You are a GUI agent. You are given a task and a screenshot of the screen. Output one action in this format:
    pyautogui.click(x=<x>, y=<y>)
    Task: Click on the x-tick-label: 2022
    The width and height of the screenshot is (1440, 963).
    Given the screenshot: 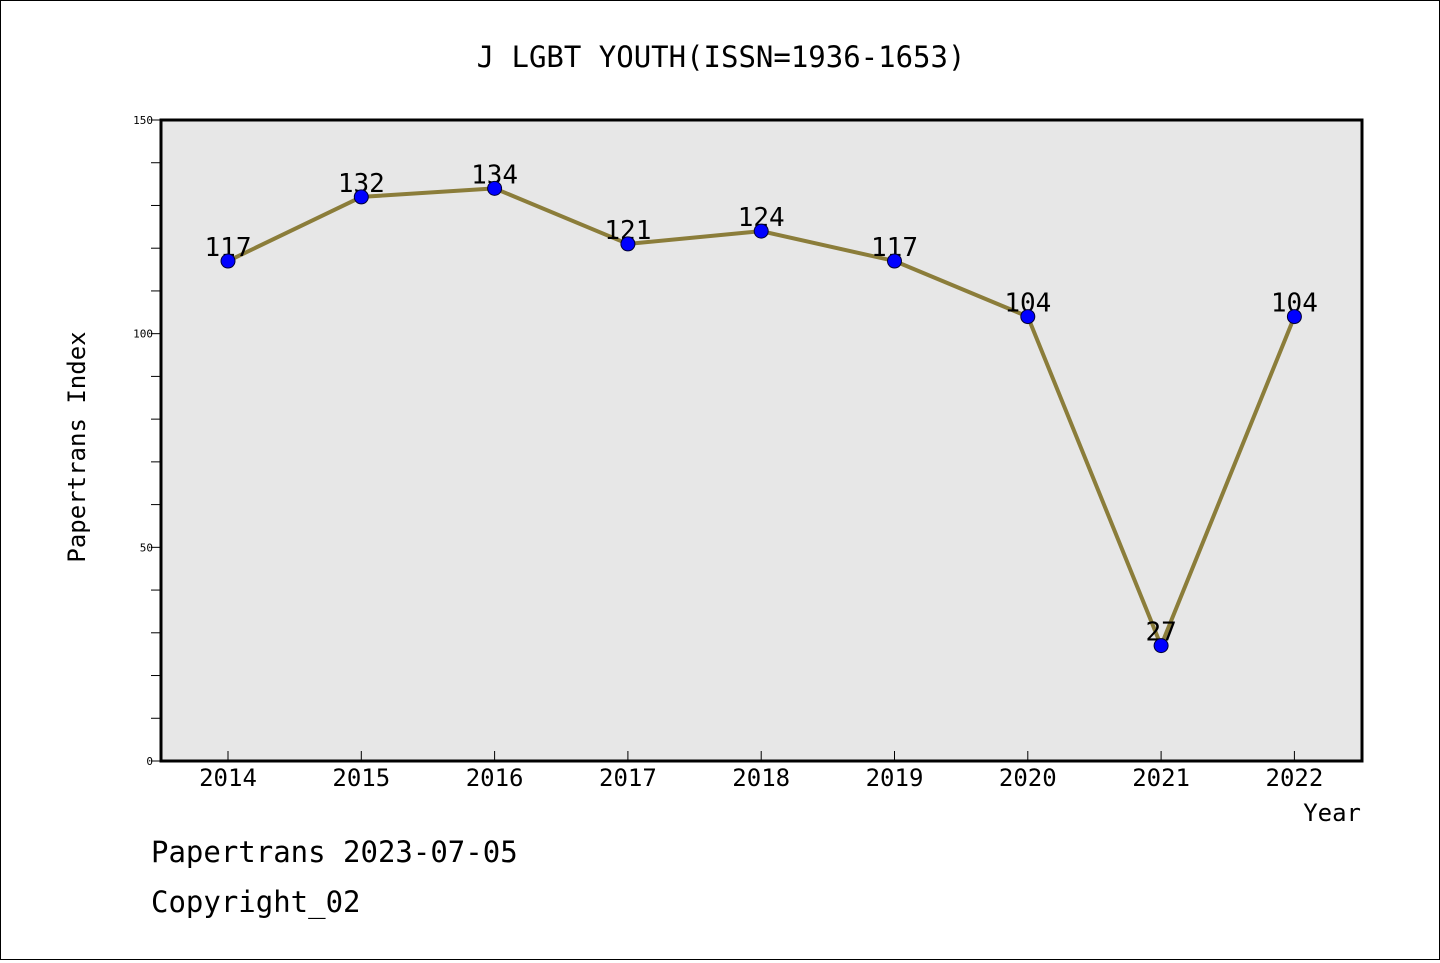 What is the action you would take?
    pyautogui.click(x=1295, y=778)
    